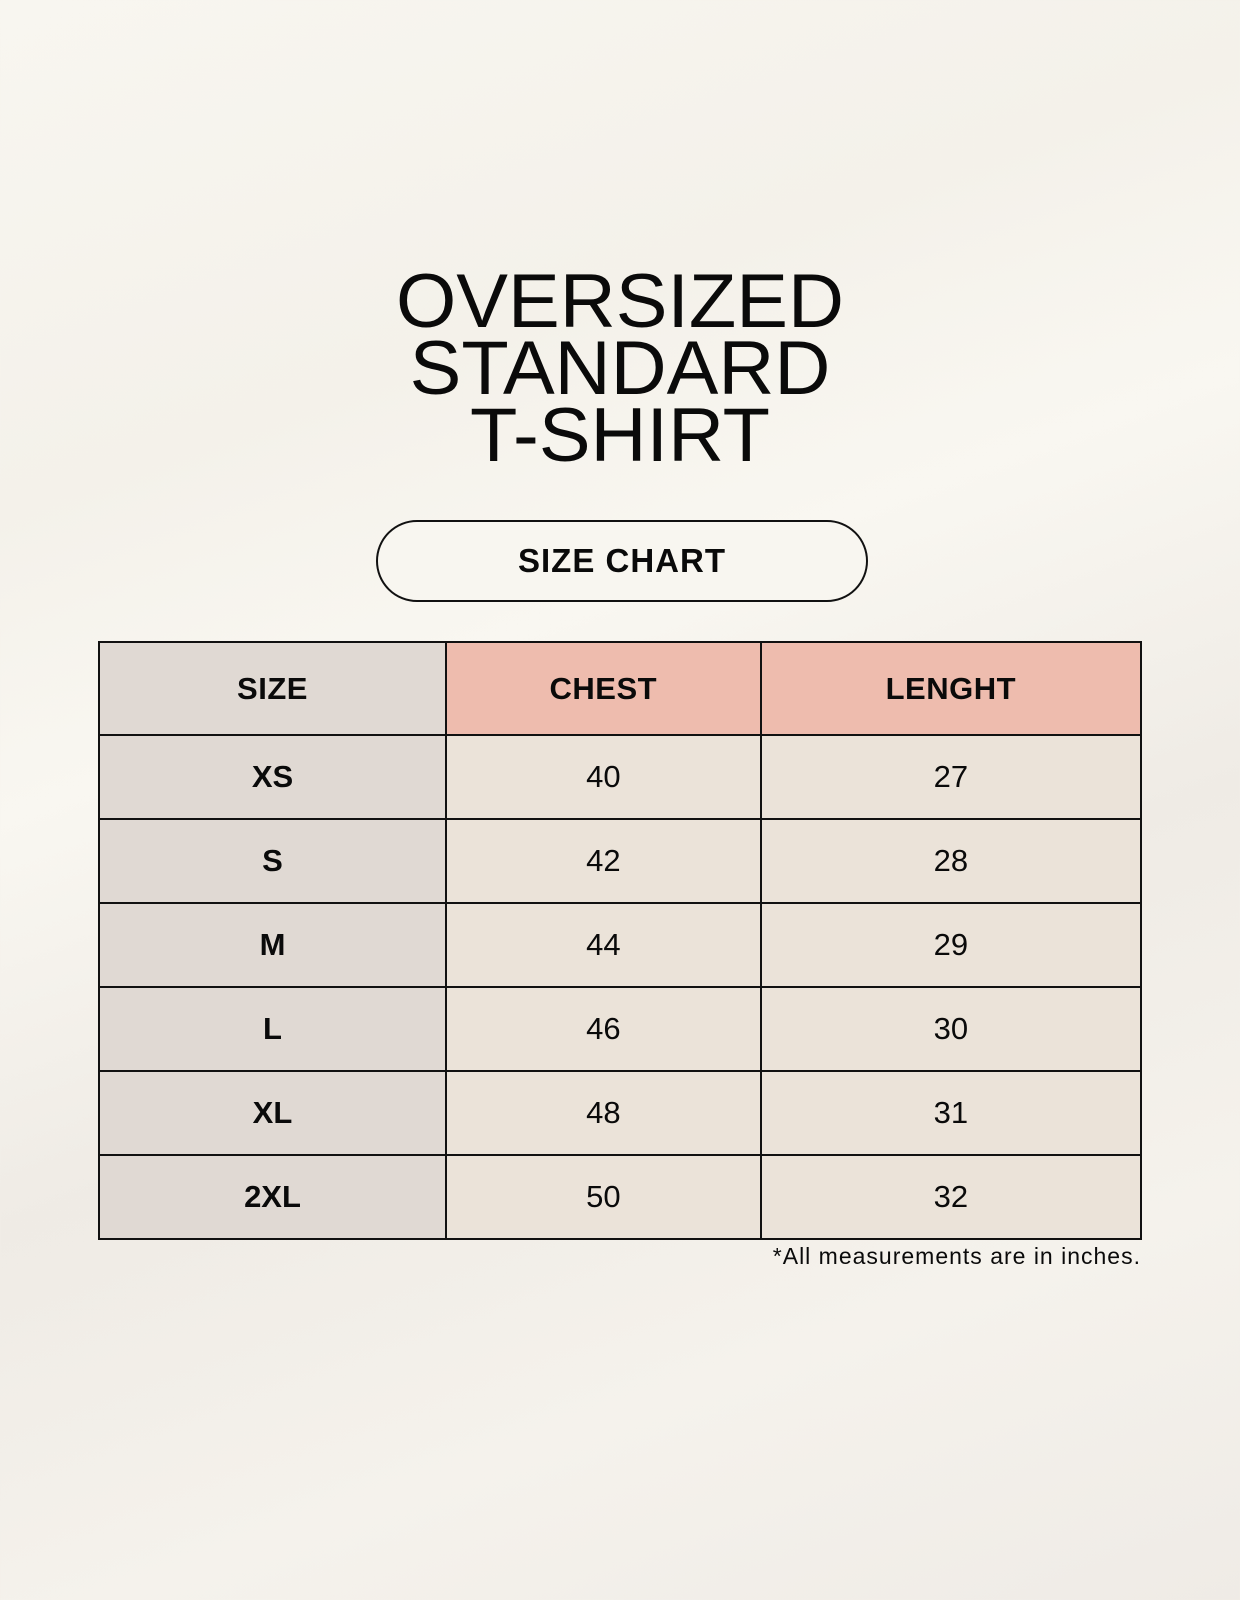 Image resolution: width=1240 pixels, height=1600 pixels. Describe the element at coordinates (956, 1256) in the screenshot. I see `footnote: *All measurements are in inches.` at that location.